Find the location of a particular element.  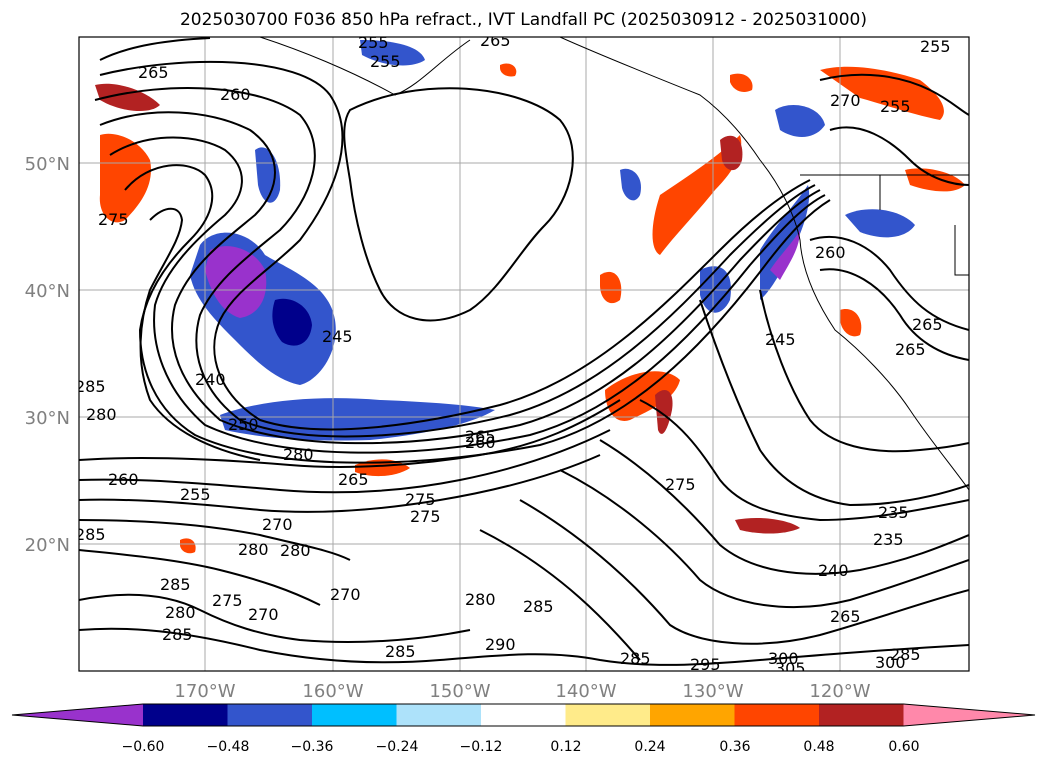

contour-label: 295 is located at coordinates (705, 664).